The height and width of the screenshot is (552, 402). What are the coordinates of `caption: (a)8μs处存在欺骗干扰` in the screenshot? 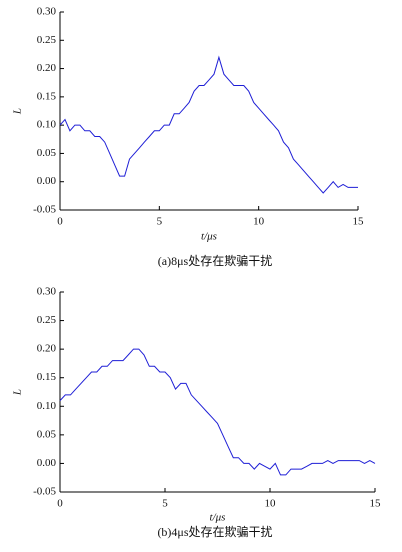 It's located at (215, 260).